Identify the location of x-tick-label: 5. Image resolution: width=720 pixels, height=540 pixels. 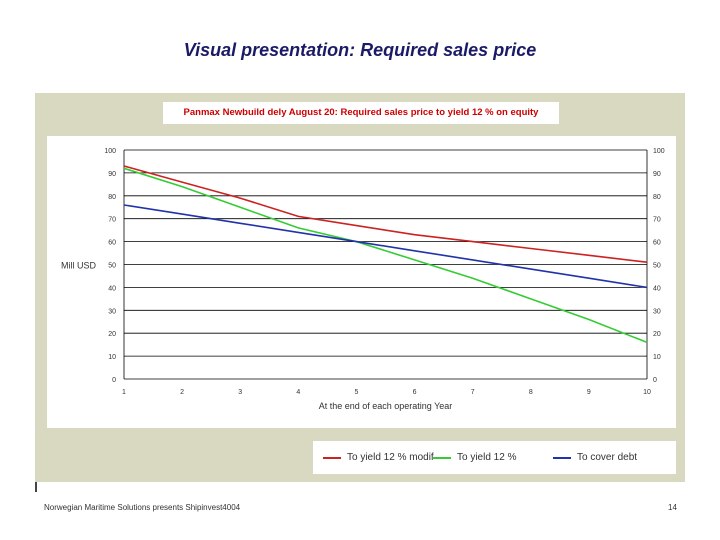
(356, 392).